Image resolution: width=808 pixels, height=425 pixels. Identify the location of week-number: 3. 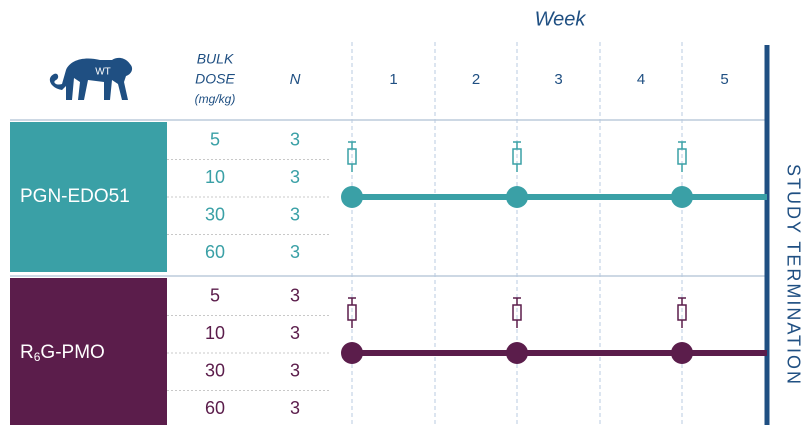
(558, 79).